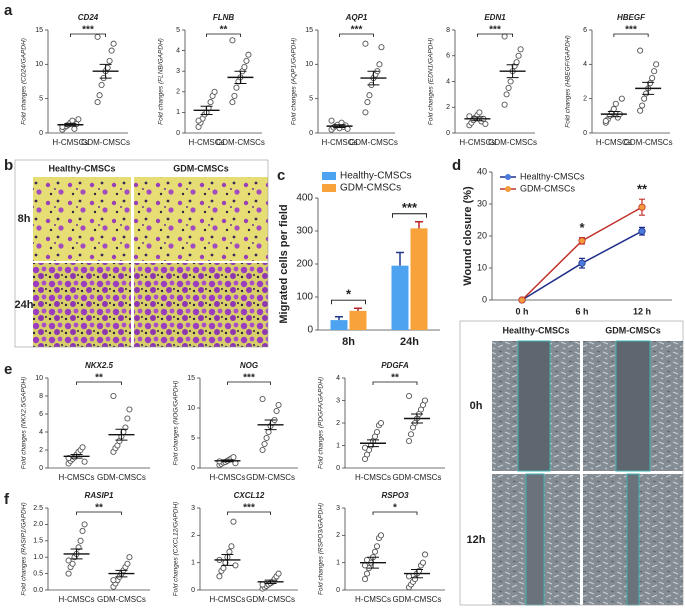 The height and width of the screenshot is (613, 685). I want to click on y-tick-label: 5, so click(178, 30).